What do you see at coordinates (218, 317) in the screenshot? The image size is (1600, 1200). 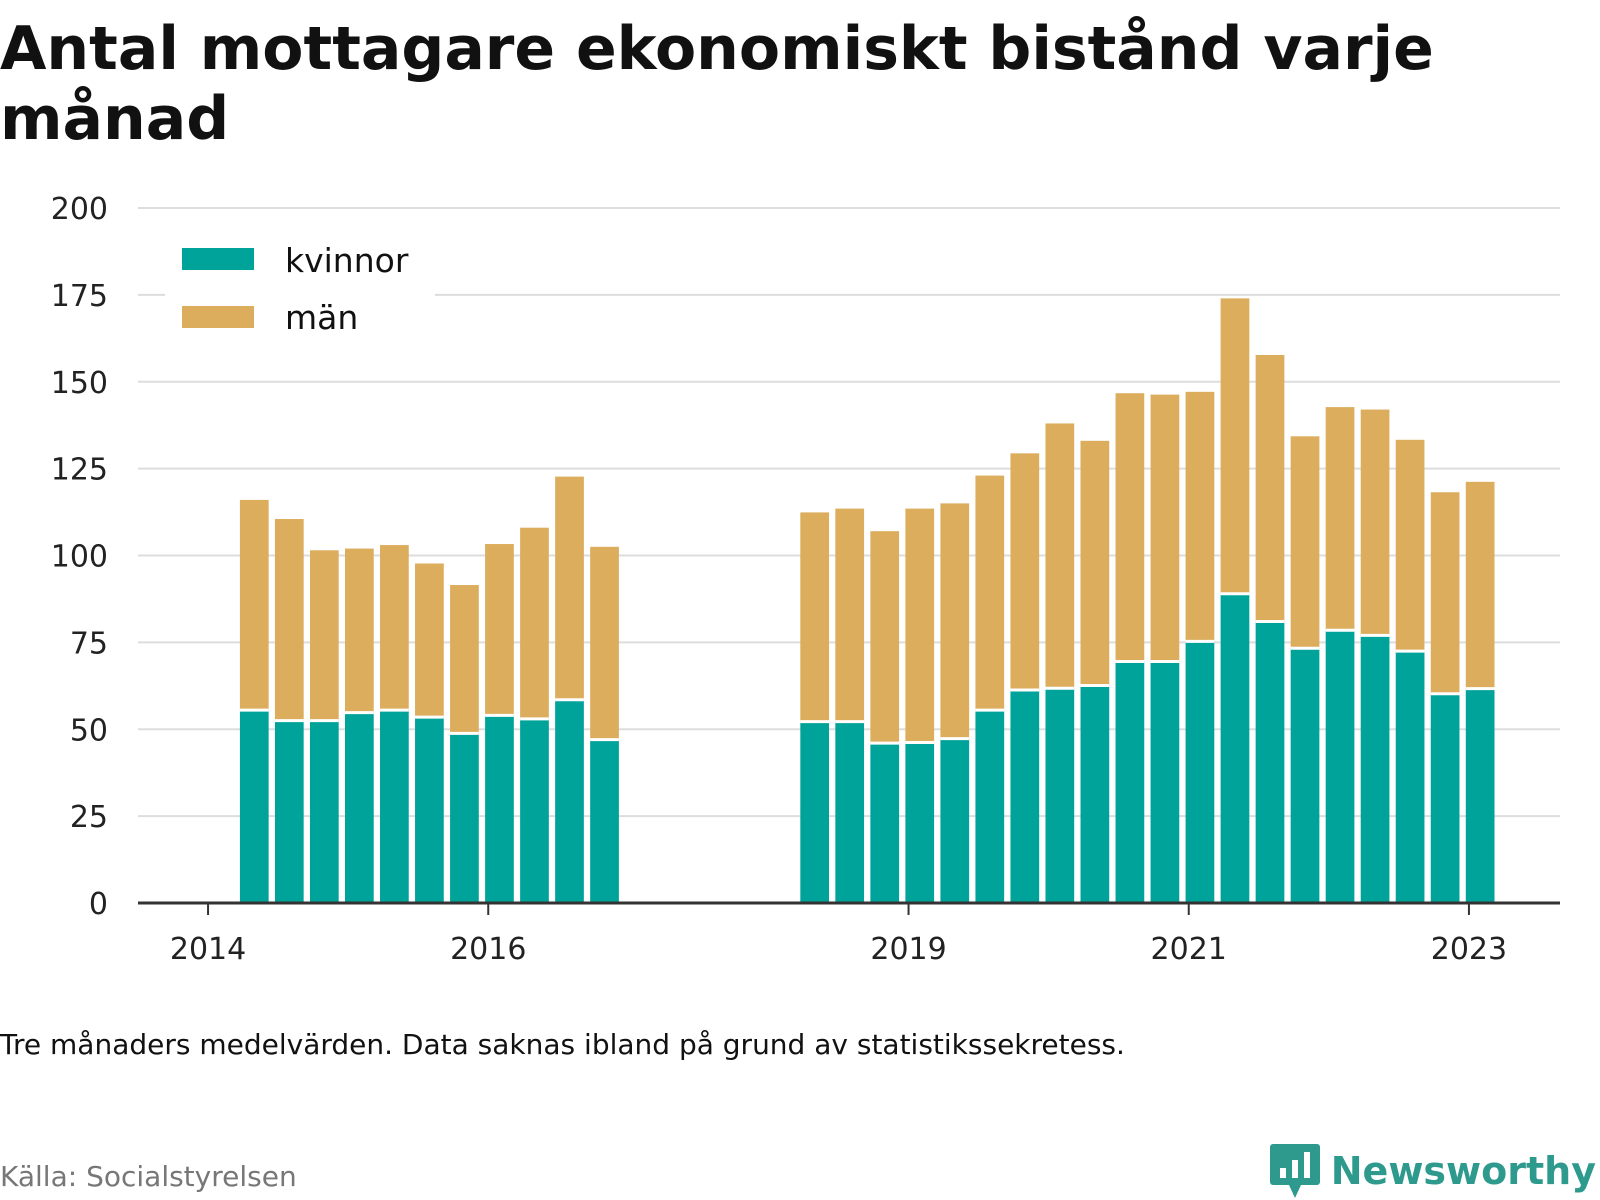 I see `legend-swatch-man` at bounding box center [218, 317].